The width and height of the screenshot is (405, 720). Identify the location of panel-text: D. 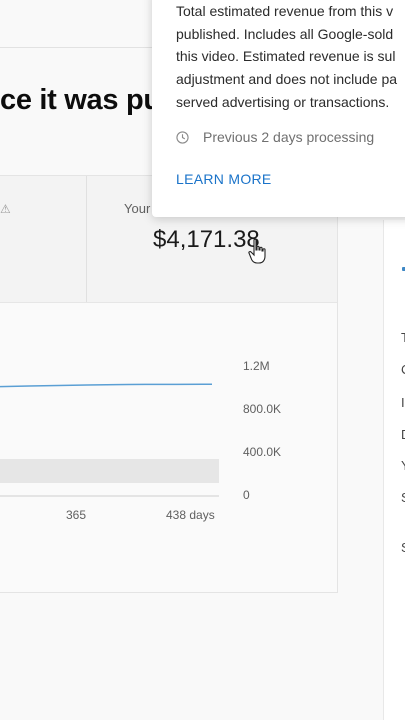
(403, 434).